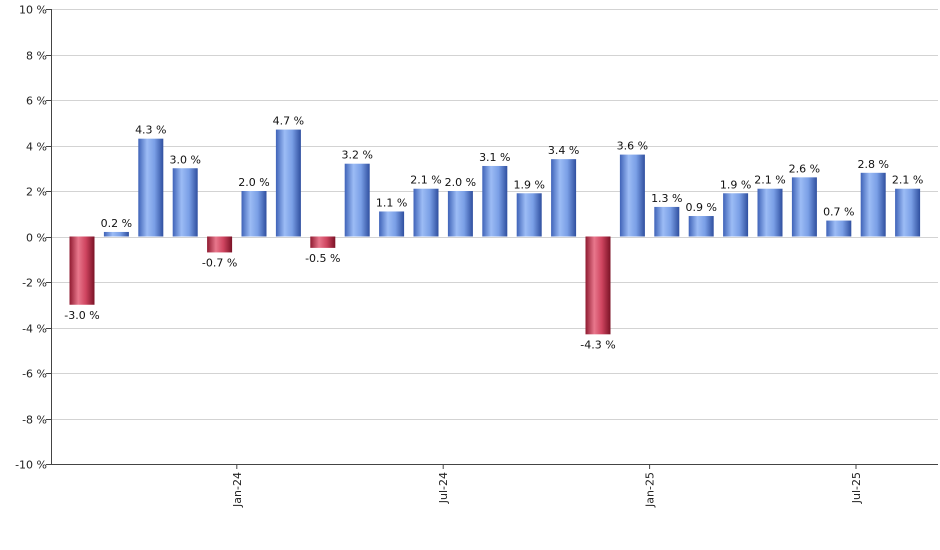  What do you see at coordinates (36, 147) in the screenshot?
I see `y-tick-label: 4 %` at bounding box center [36, 147].